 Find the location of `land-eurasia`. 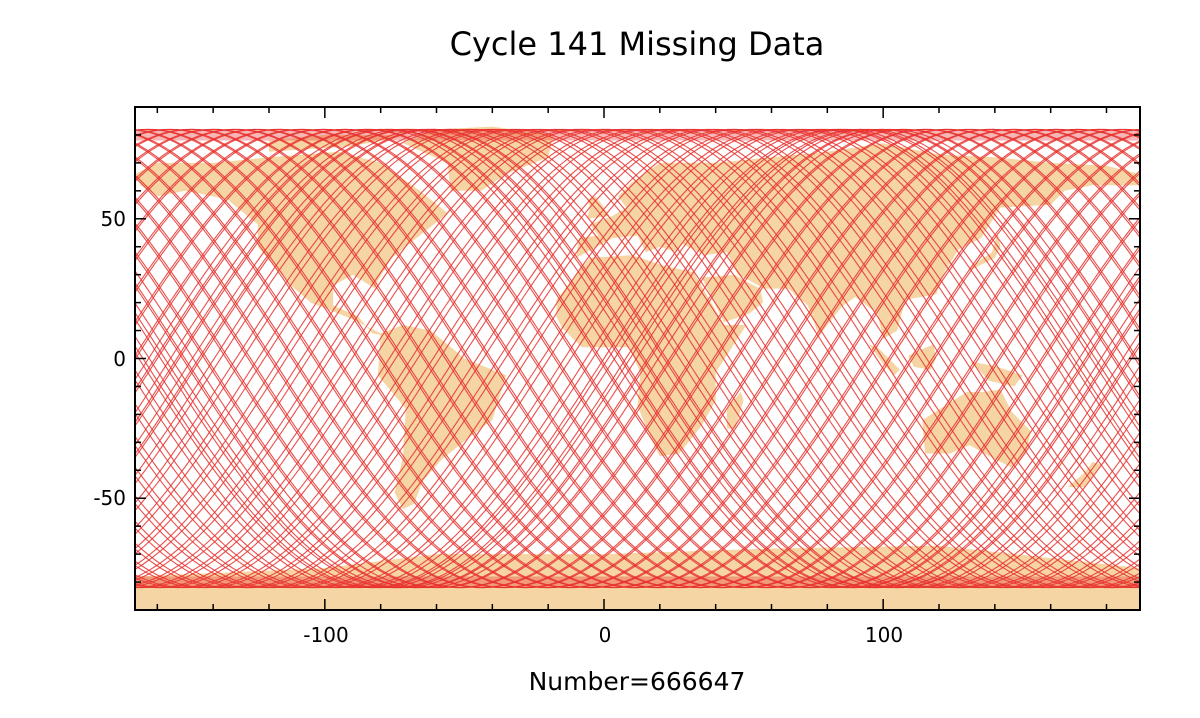

land-eurasia is located at coordinates (858, 241).